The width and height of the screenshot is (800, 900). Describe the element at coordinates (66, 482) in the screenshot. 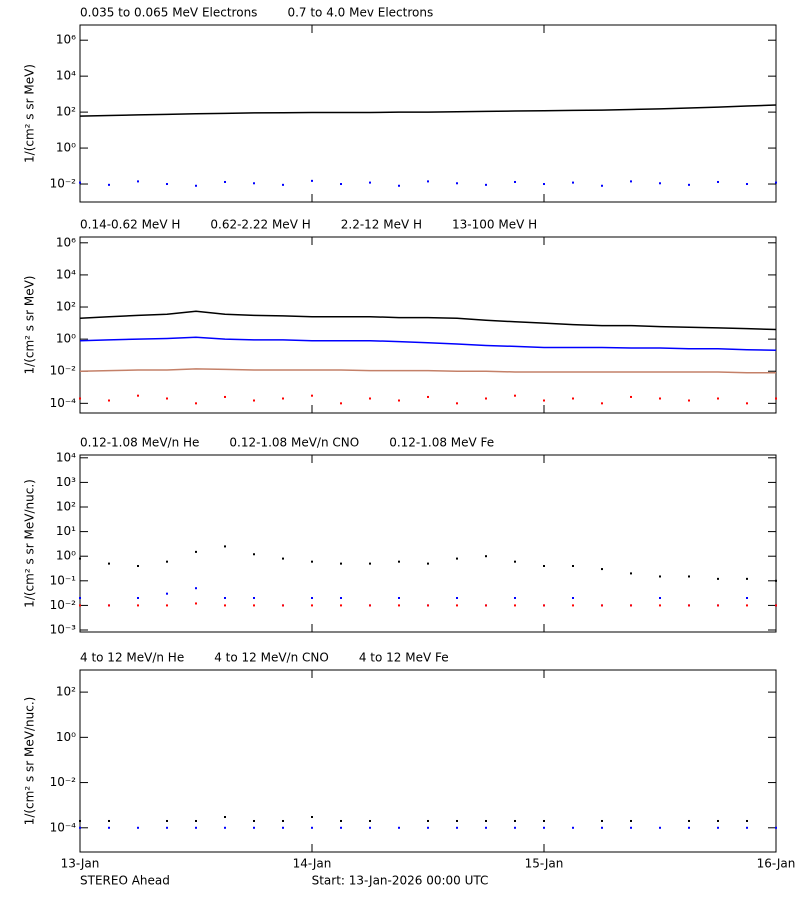

I see `y-tick-label: 10³` at that location.